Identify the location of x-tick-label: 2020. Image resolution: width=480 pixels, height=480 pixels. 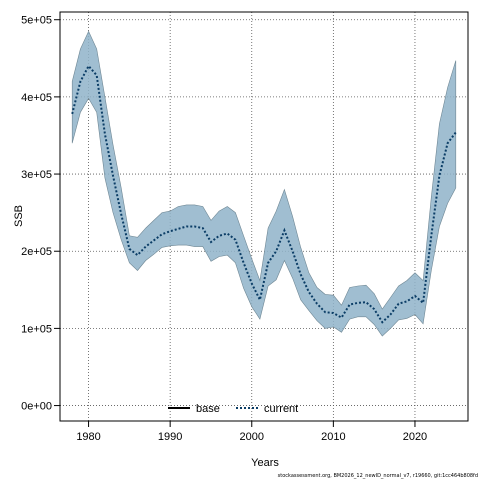
(415, 437).